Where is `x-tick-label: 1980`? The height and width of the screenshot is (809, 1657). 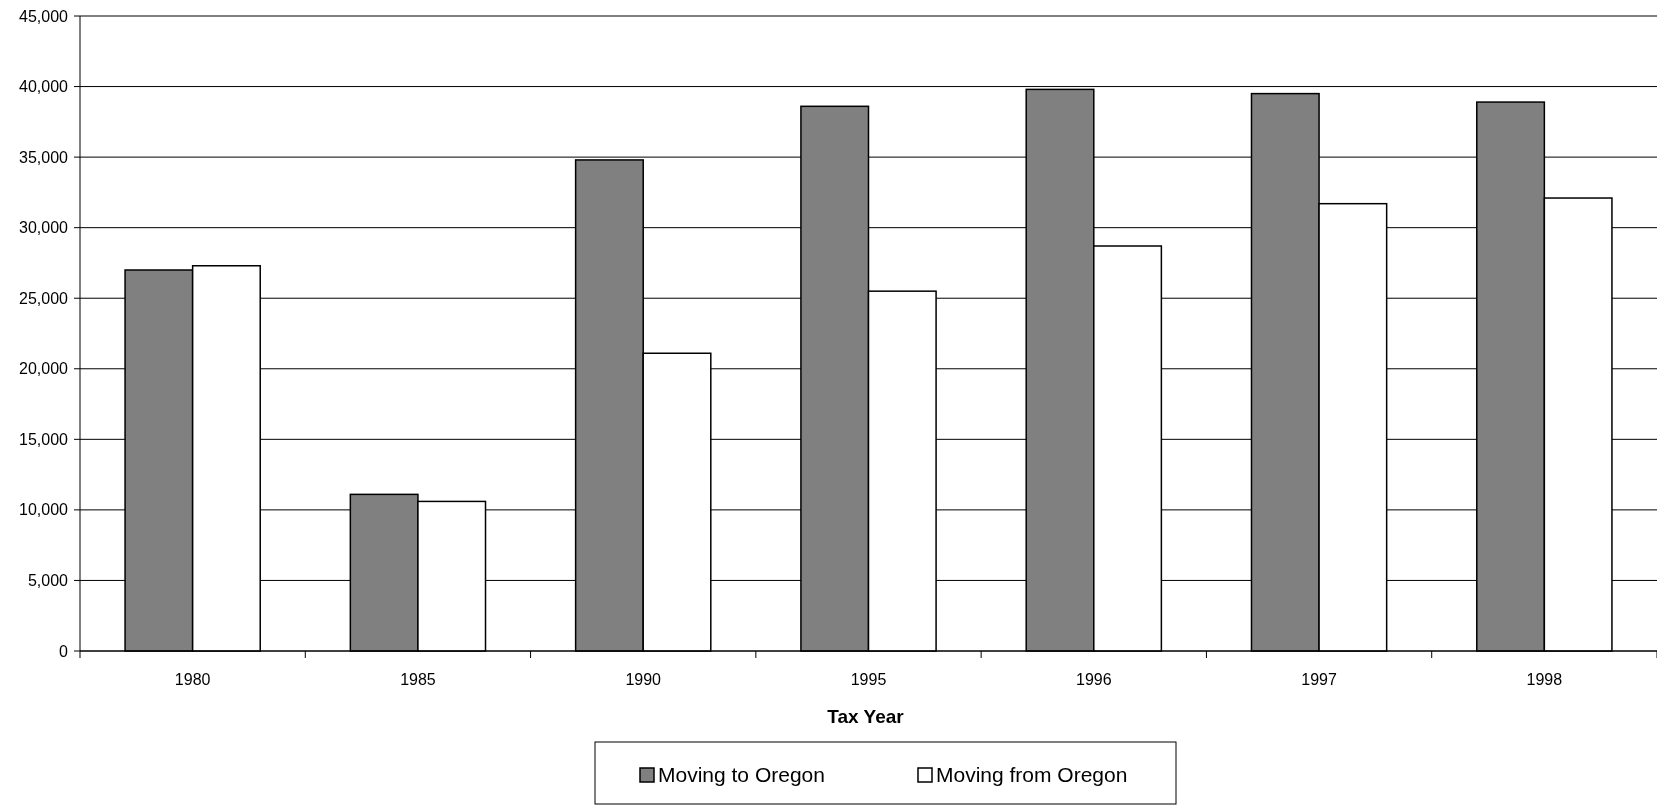
x-tick-label: 1980 is located at coordinates (192, 679).